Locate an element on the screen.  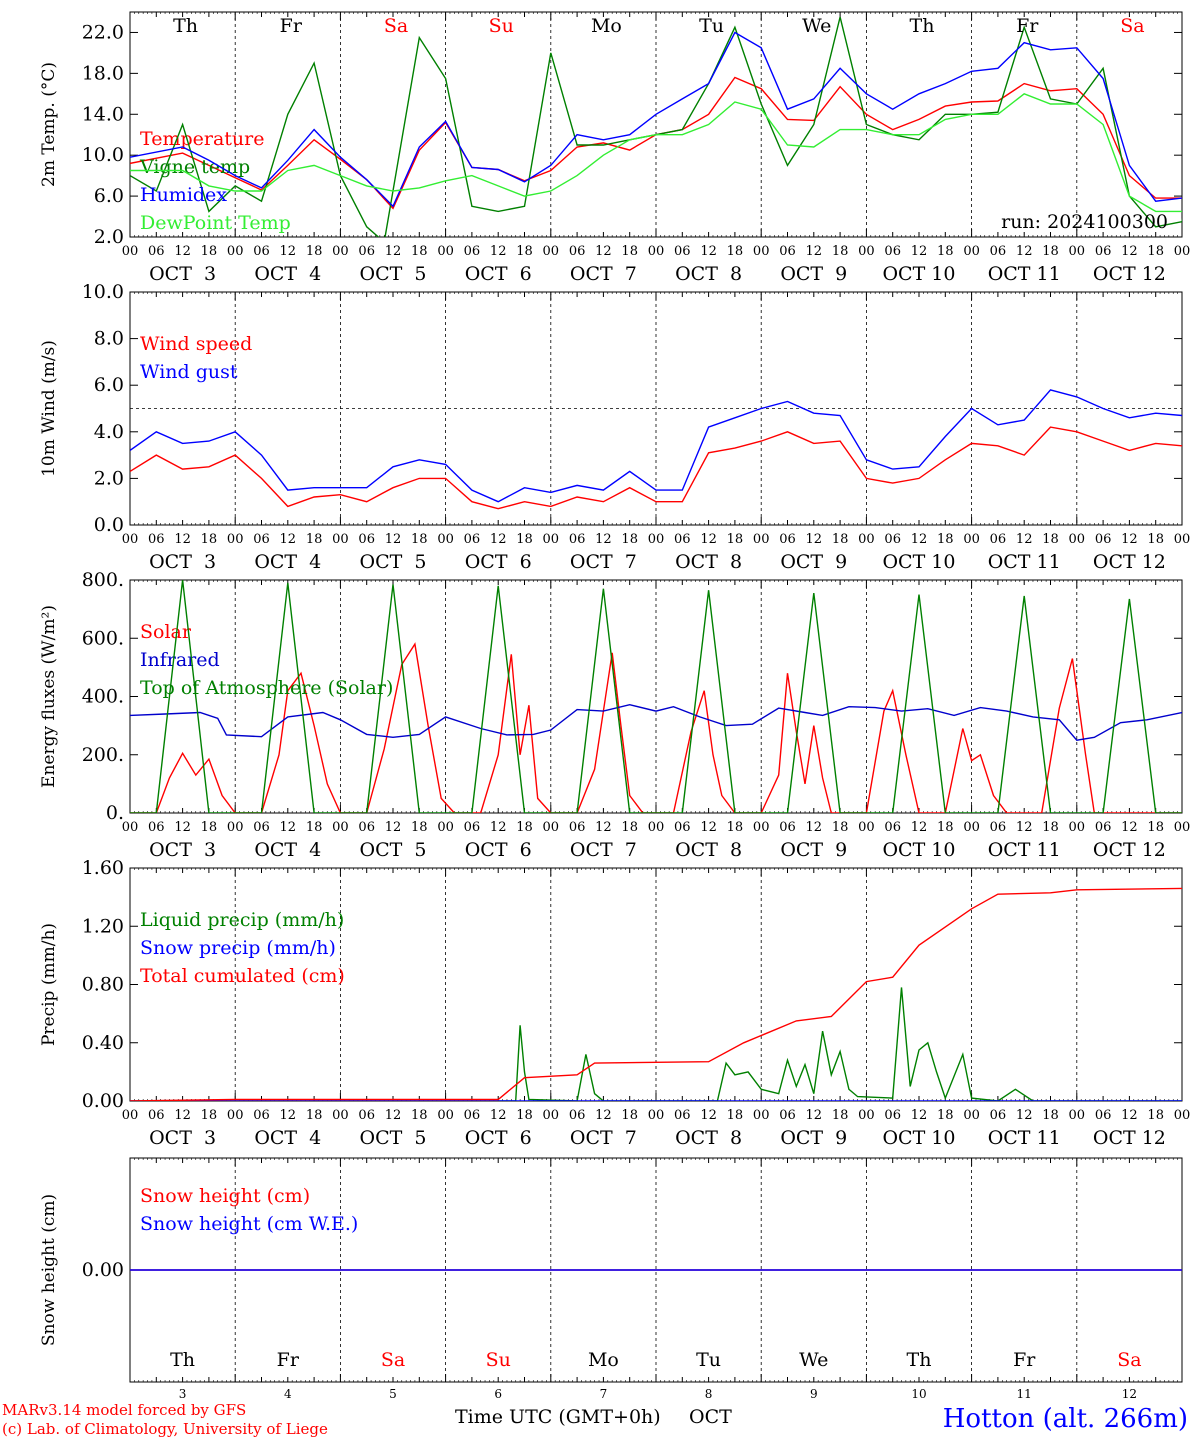
weekday-label: Su is located at coordinates (501, 26).